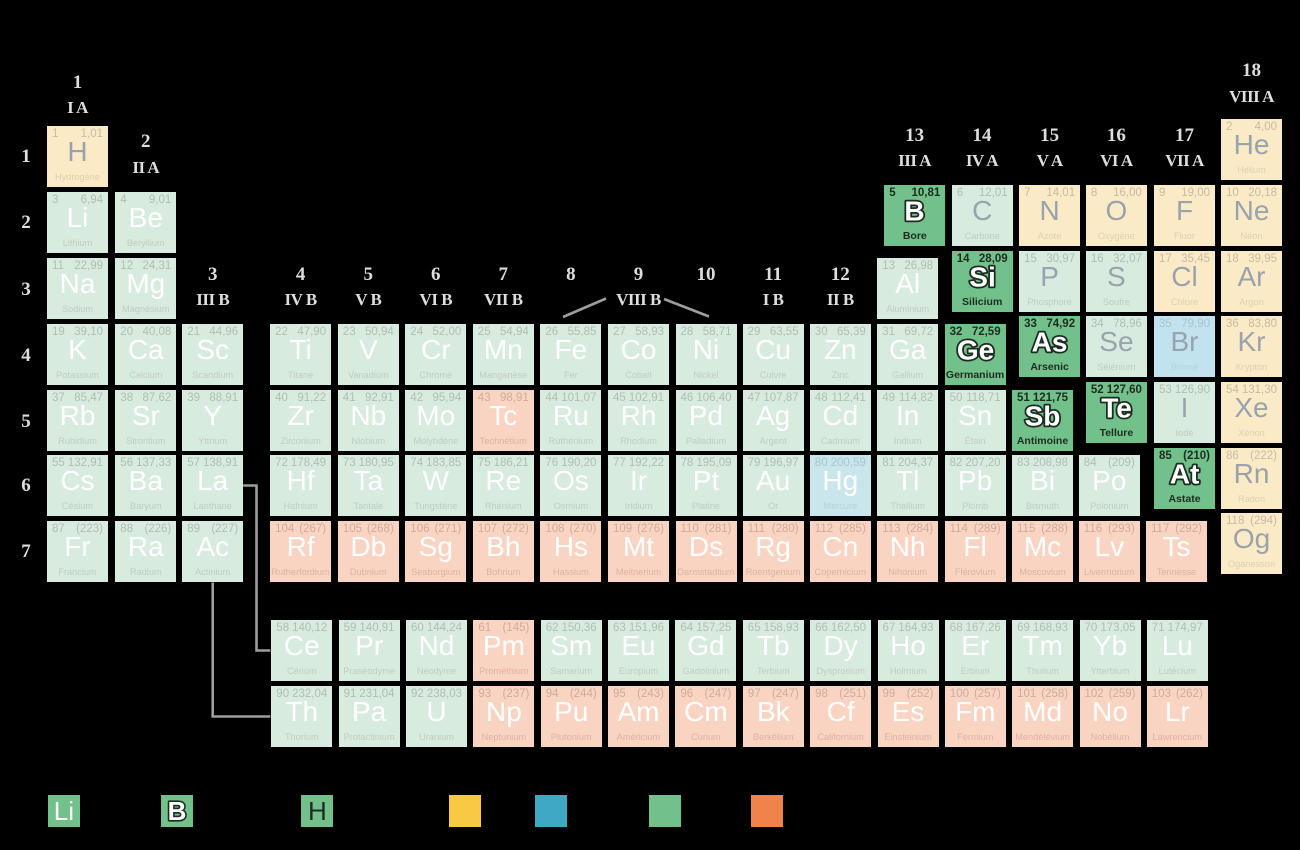 The image size is (1300, 850). Describe the element at coordinates (982, 276) in the screenshot. I see `svg-text: Si` at that location.